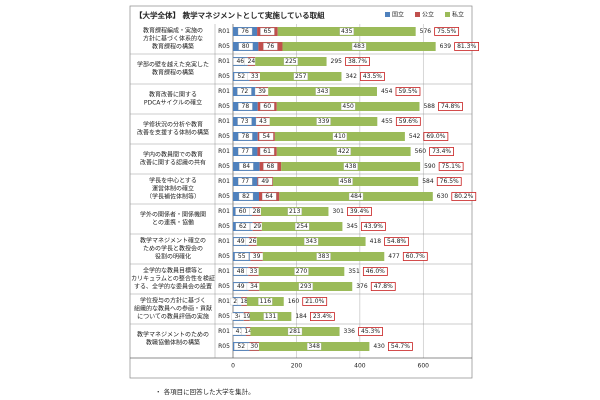  What do you see at coordinates (441, 151) in the screenshot?
I see `rate-label: 73.4%` at bounding box center [441, 151].